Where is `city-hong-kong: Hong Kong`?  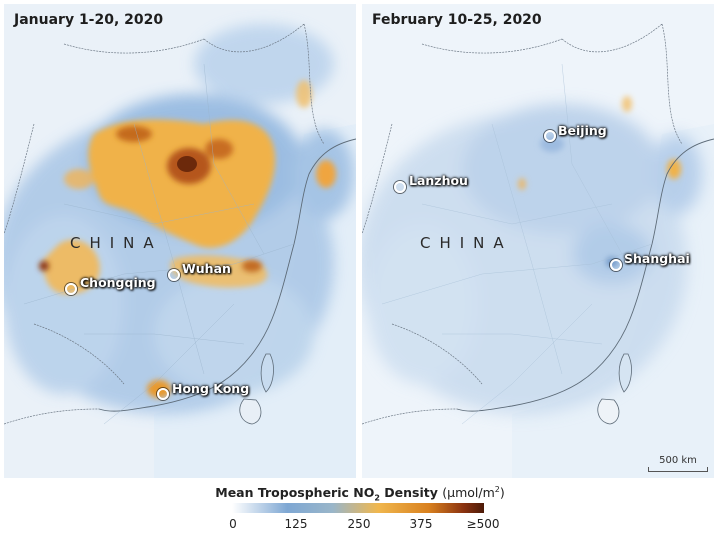
city-hong-kong: Hong Kong is located at coordinates (203, 388).